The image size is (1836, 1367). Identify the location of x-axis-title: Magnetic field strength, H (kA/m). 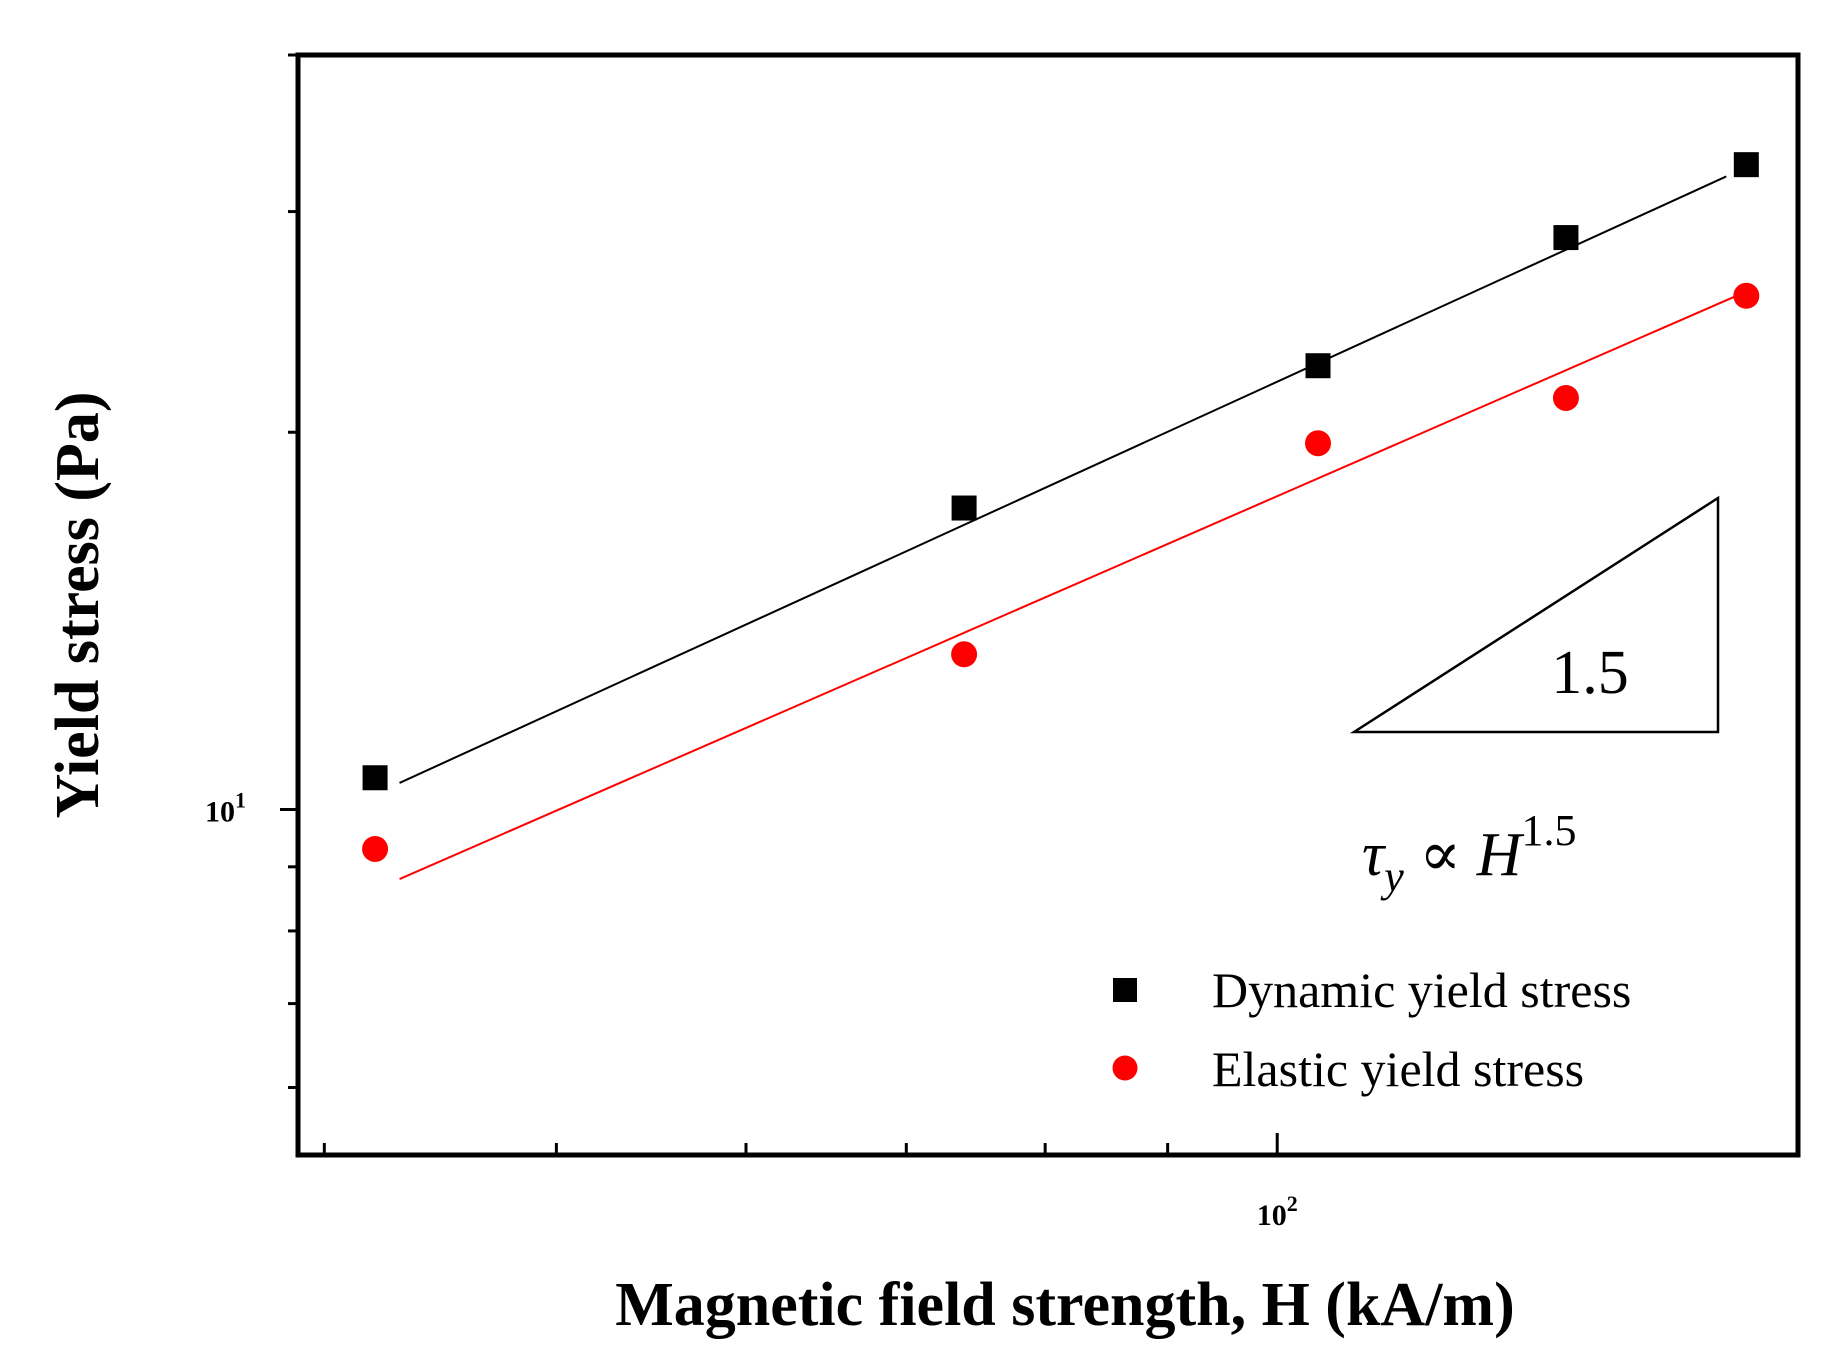
(1064, 1305).